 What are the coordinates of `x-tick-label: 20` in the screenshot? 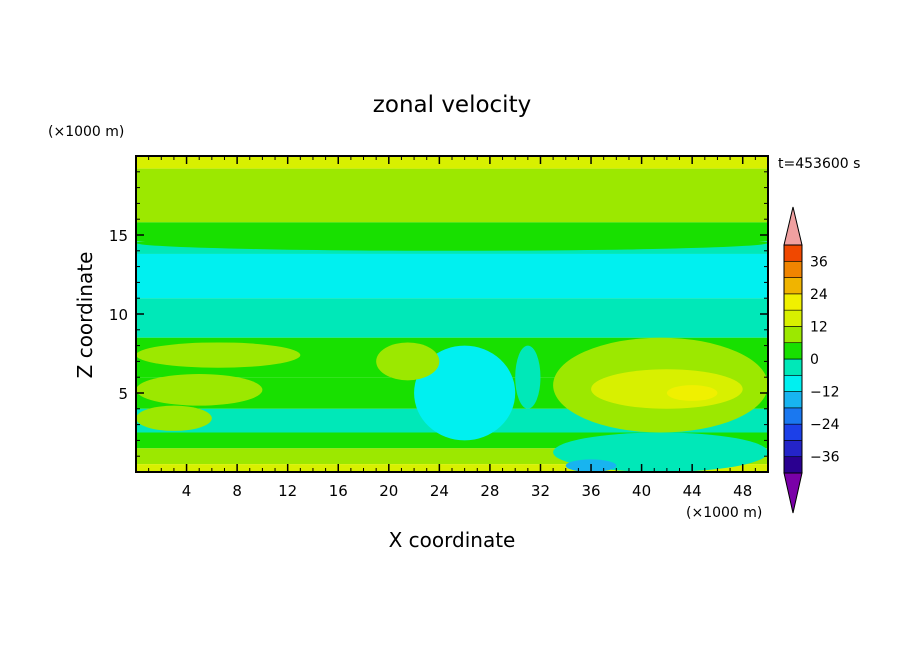 It's located at (388, 491).